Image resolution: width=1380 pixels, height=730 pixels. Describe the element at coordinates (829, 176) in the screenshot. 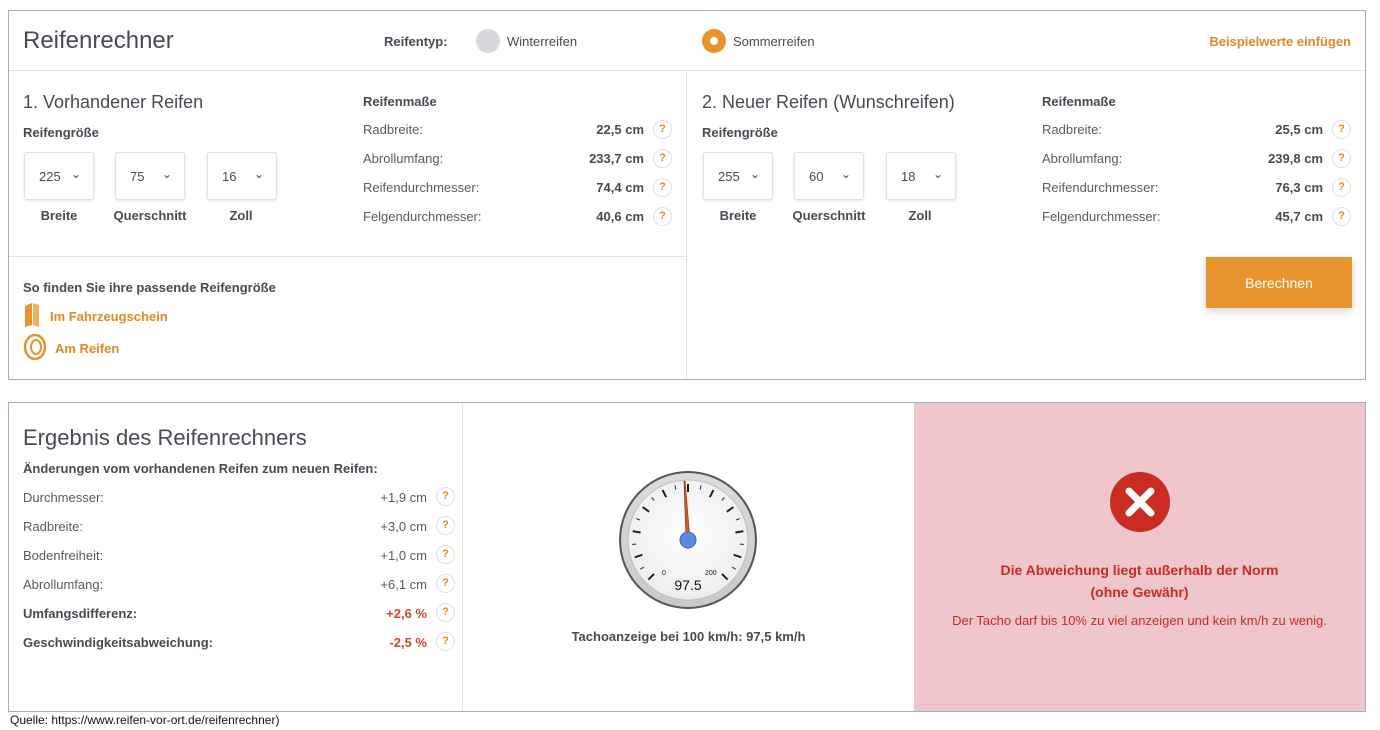

I see `new-ratio-select: 60 ⌄` at that location.